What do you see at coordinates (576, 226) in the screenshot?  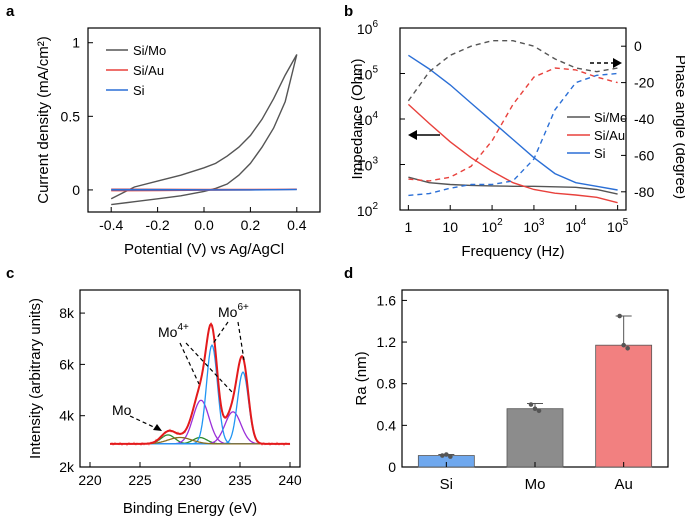 I see `b-xtick-label: 10⁴` at bounding box center [576, 226].